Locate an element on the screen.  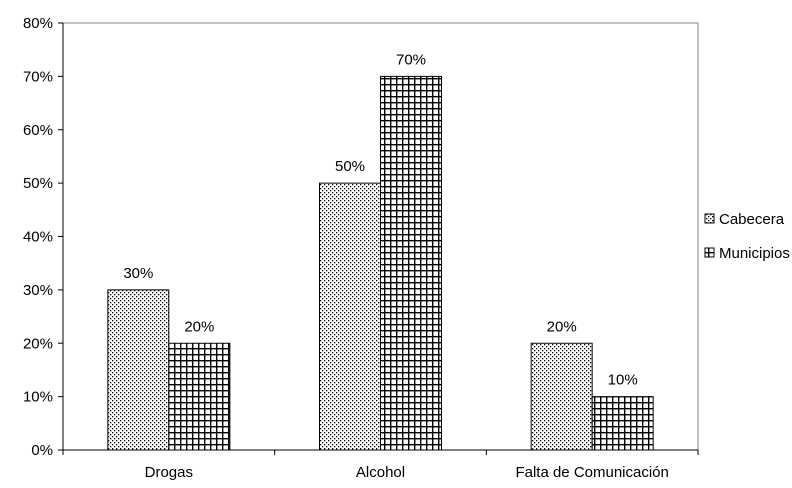
legend-swatch-municipios is located at coordinates (709, 252).